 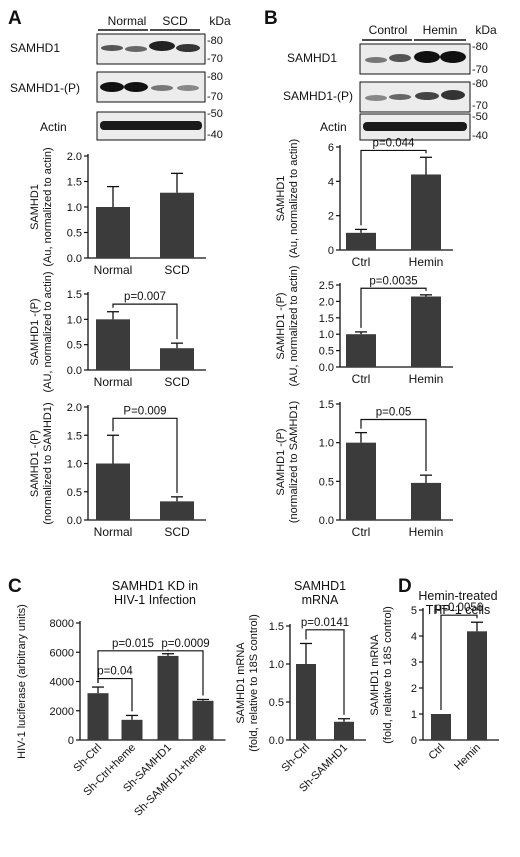 I want to click on chart-title: HIV-1 Infection, so click(x=155, y=600).